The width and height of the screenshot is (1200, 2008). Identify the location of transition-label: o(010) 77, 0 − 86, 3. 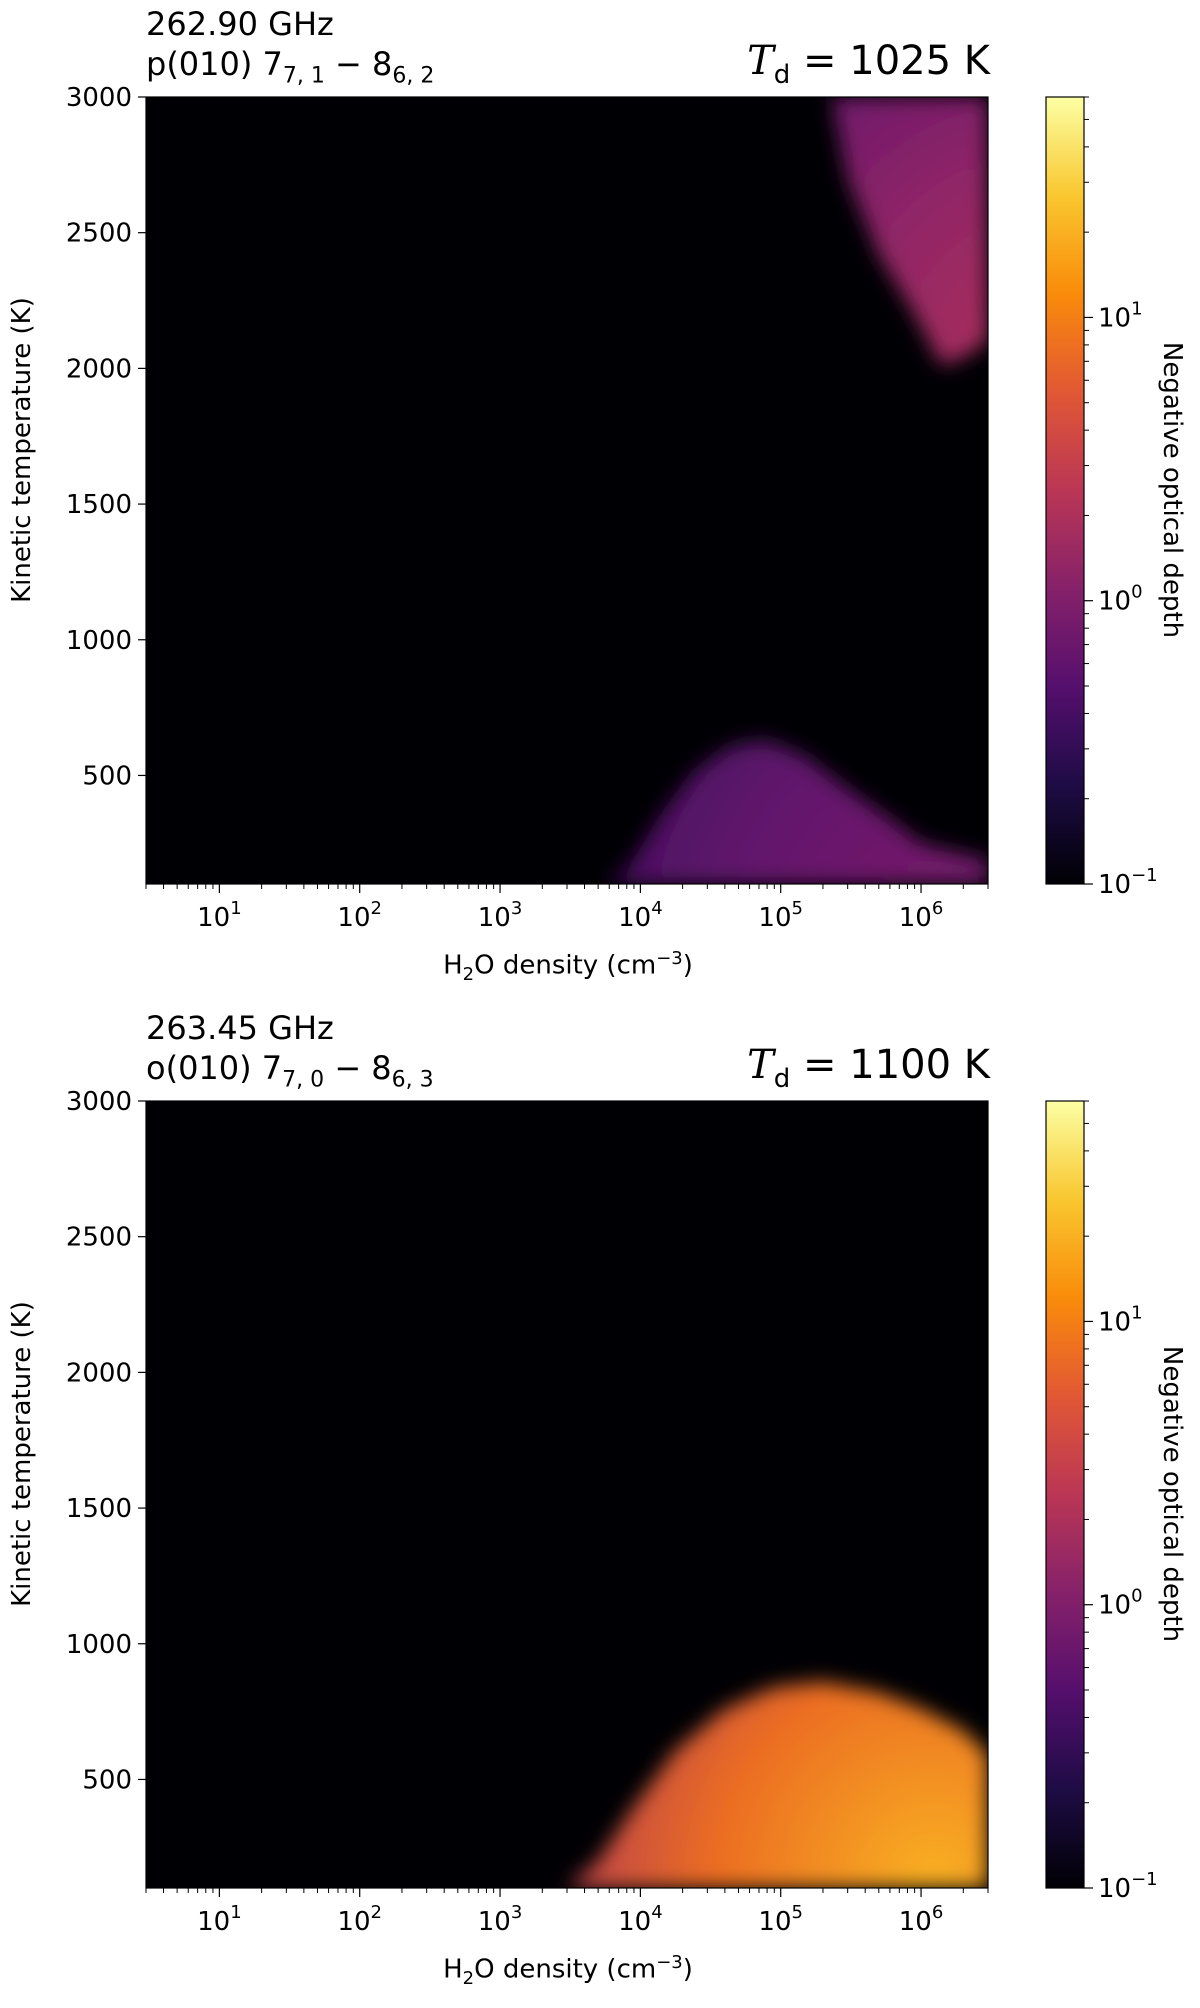
(290, 1071).